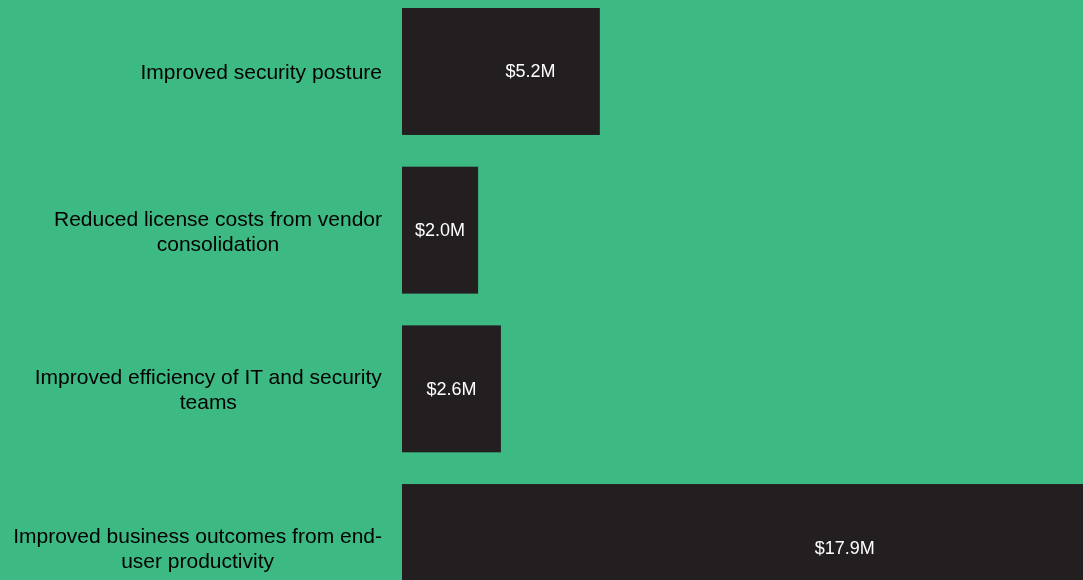  What do you see at coordinates (530, 71) in the screenshot?
I see `data-label: $5.2M` at bounding box center [530, 71].